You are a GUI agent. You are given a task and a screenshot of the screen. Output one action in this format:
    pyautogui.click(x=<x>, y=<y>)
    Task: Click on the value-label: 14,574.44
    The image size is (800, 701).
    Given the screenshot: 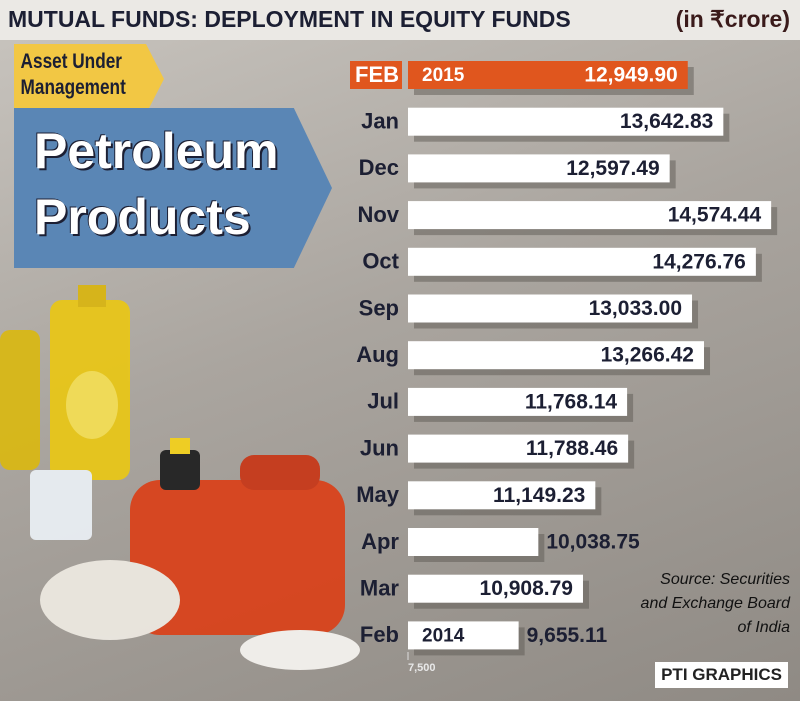 What is the action you would take?
    pyautogui.click(x=715, y=215)
    